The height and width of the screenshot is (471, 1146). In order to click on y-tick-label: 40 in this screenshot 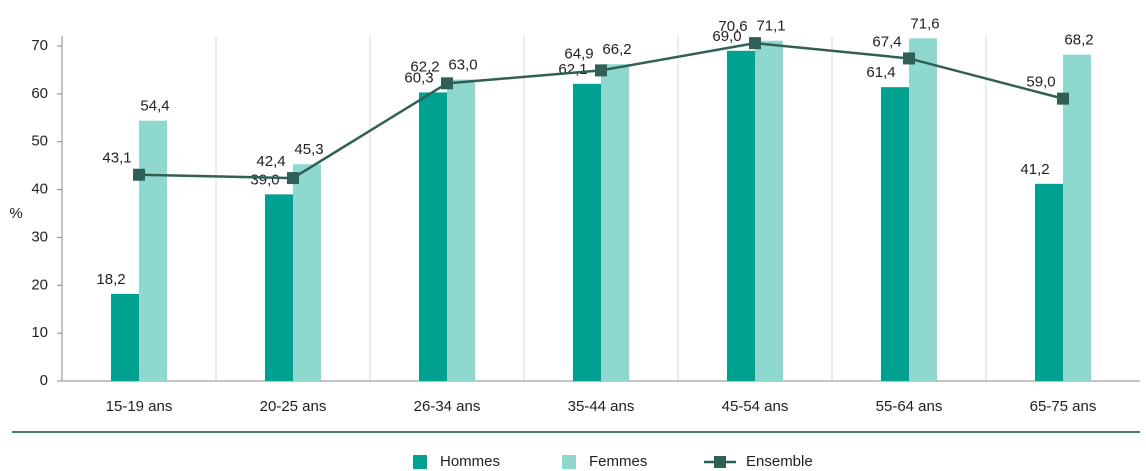, I will do `click(39, 189)`.